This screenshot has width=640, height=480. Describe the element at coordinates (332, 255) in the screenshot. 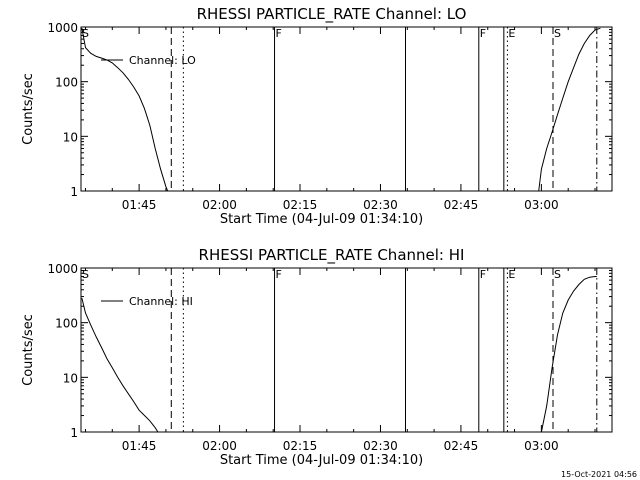

I see `chart-title: RHESSI PARTICLE_RATE Channel: HI` at that location.